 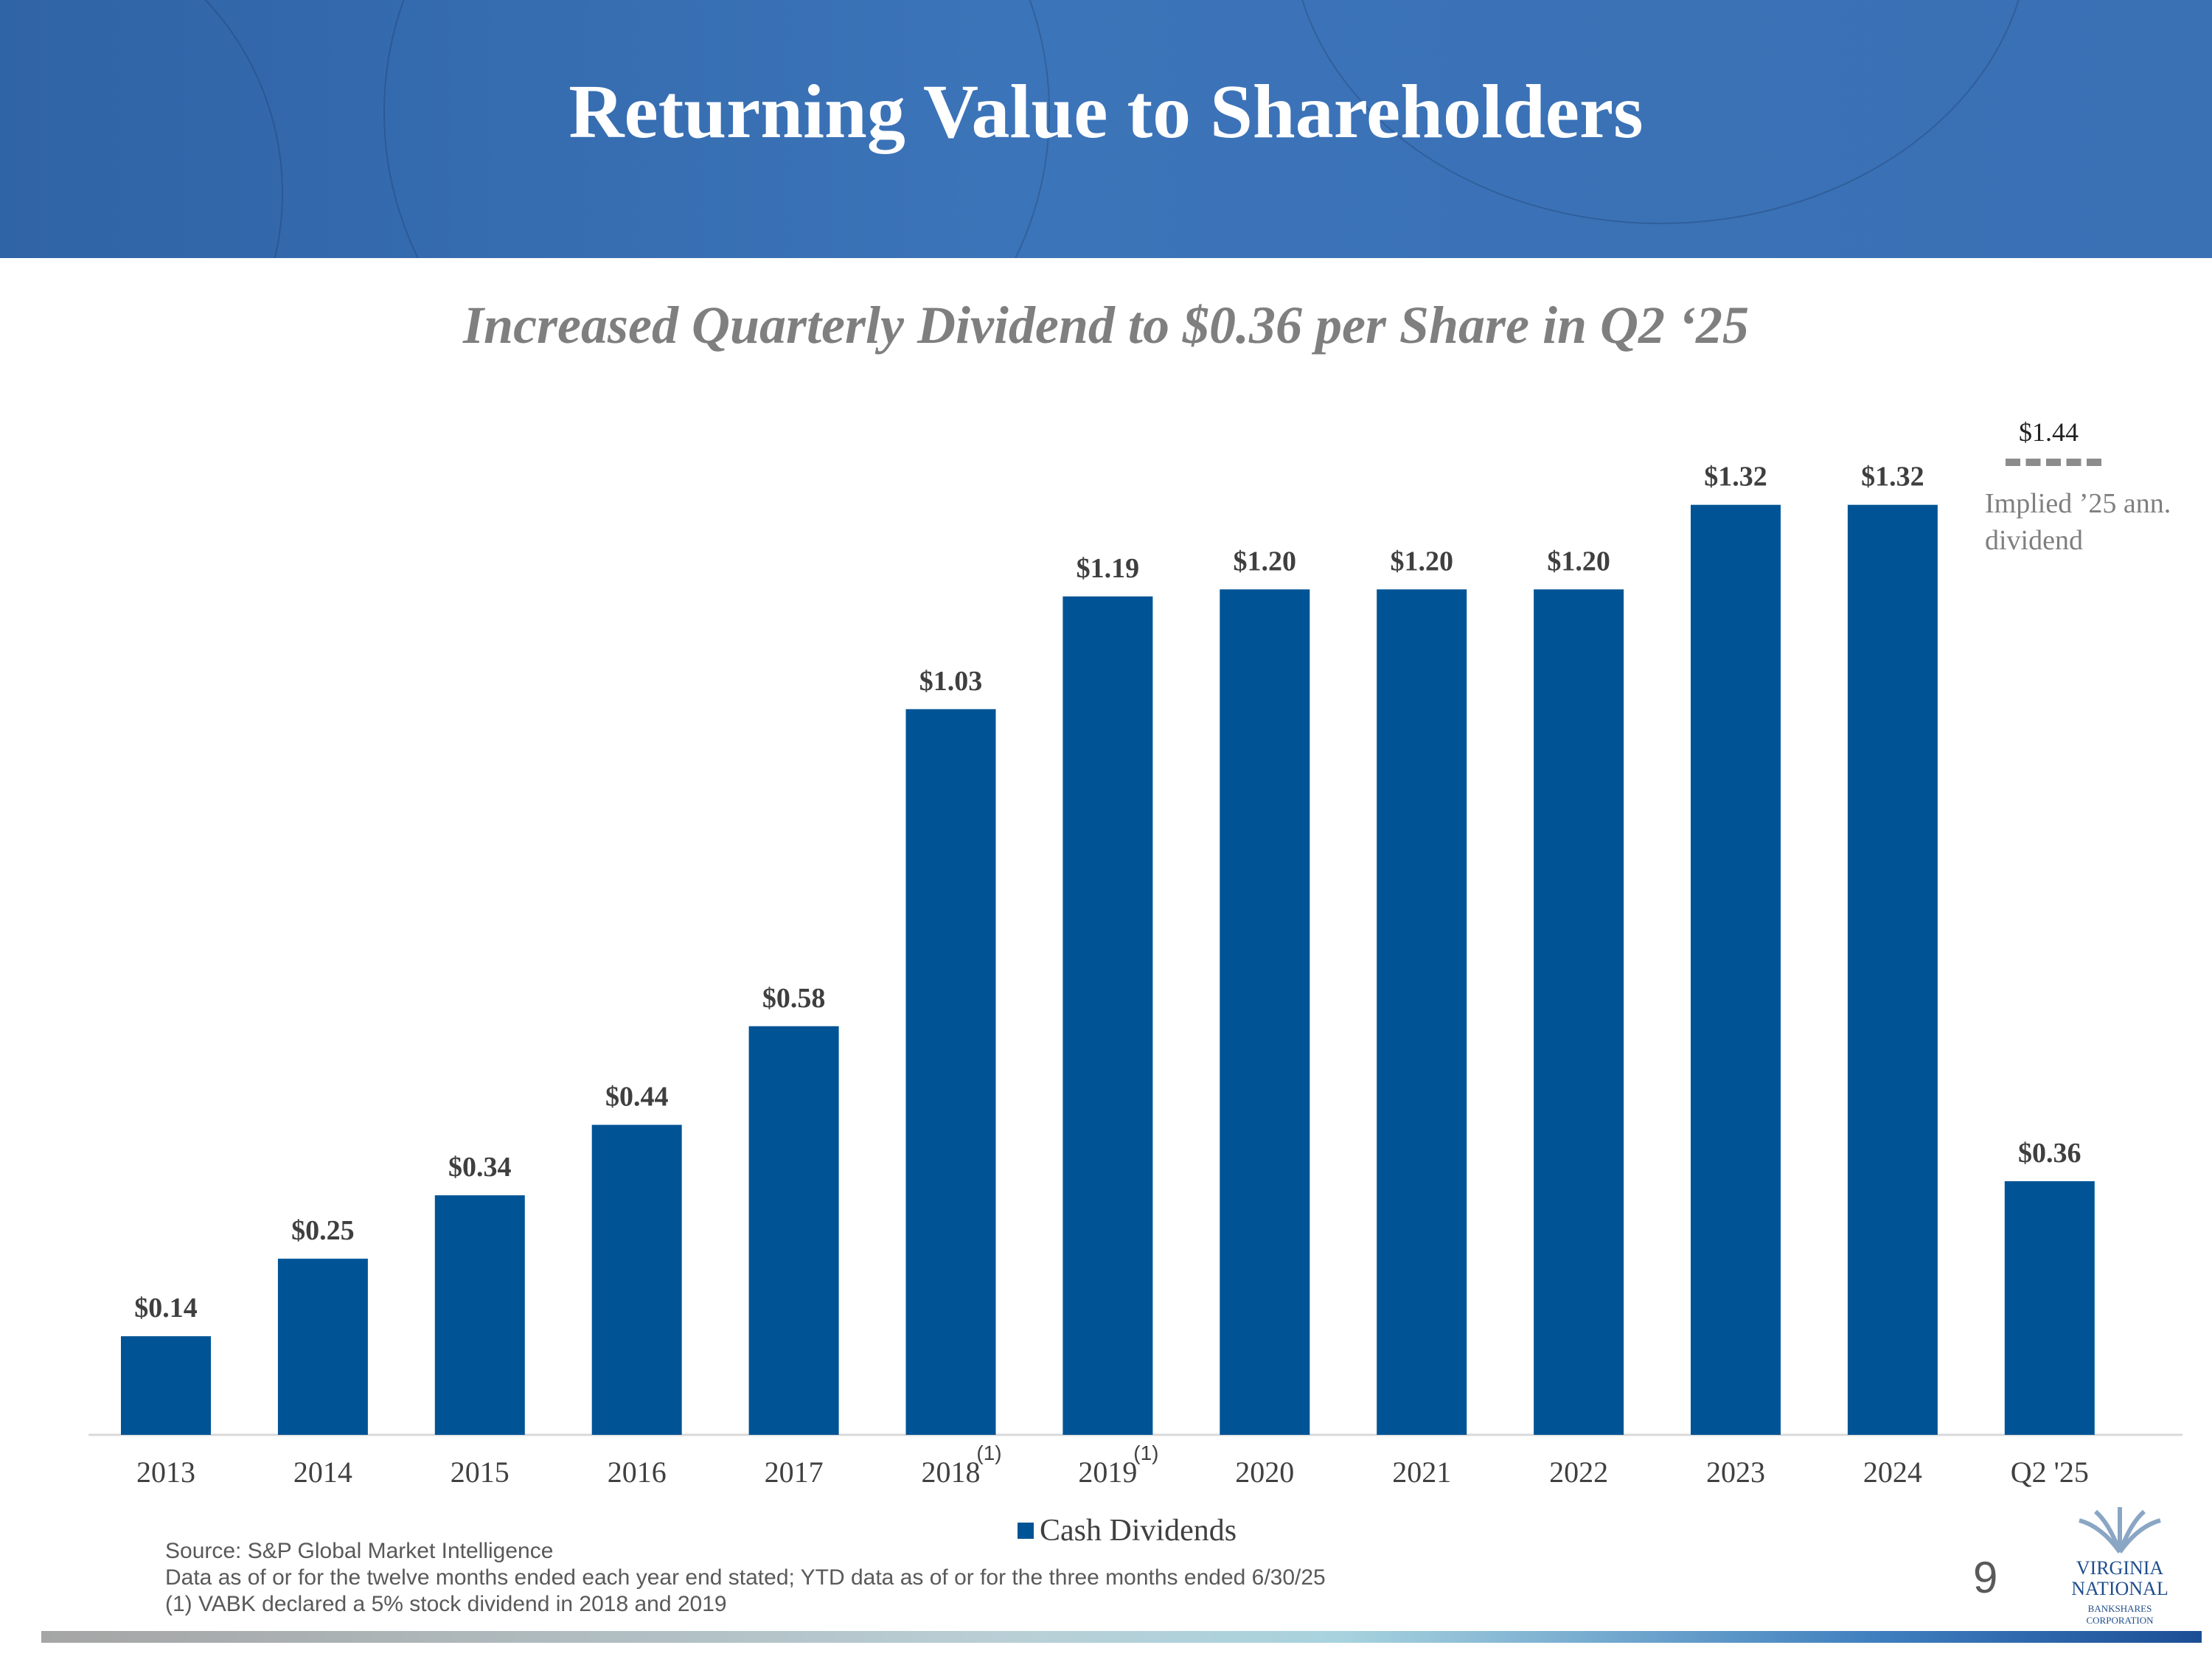 What do you see at coordinates (637, 1097) in the screenshot?
I see `data-label-2016: $0.44` at bounding box center [637, 1097].